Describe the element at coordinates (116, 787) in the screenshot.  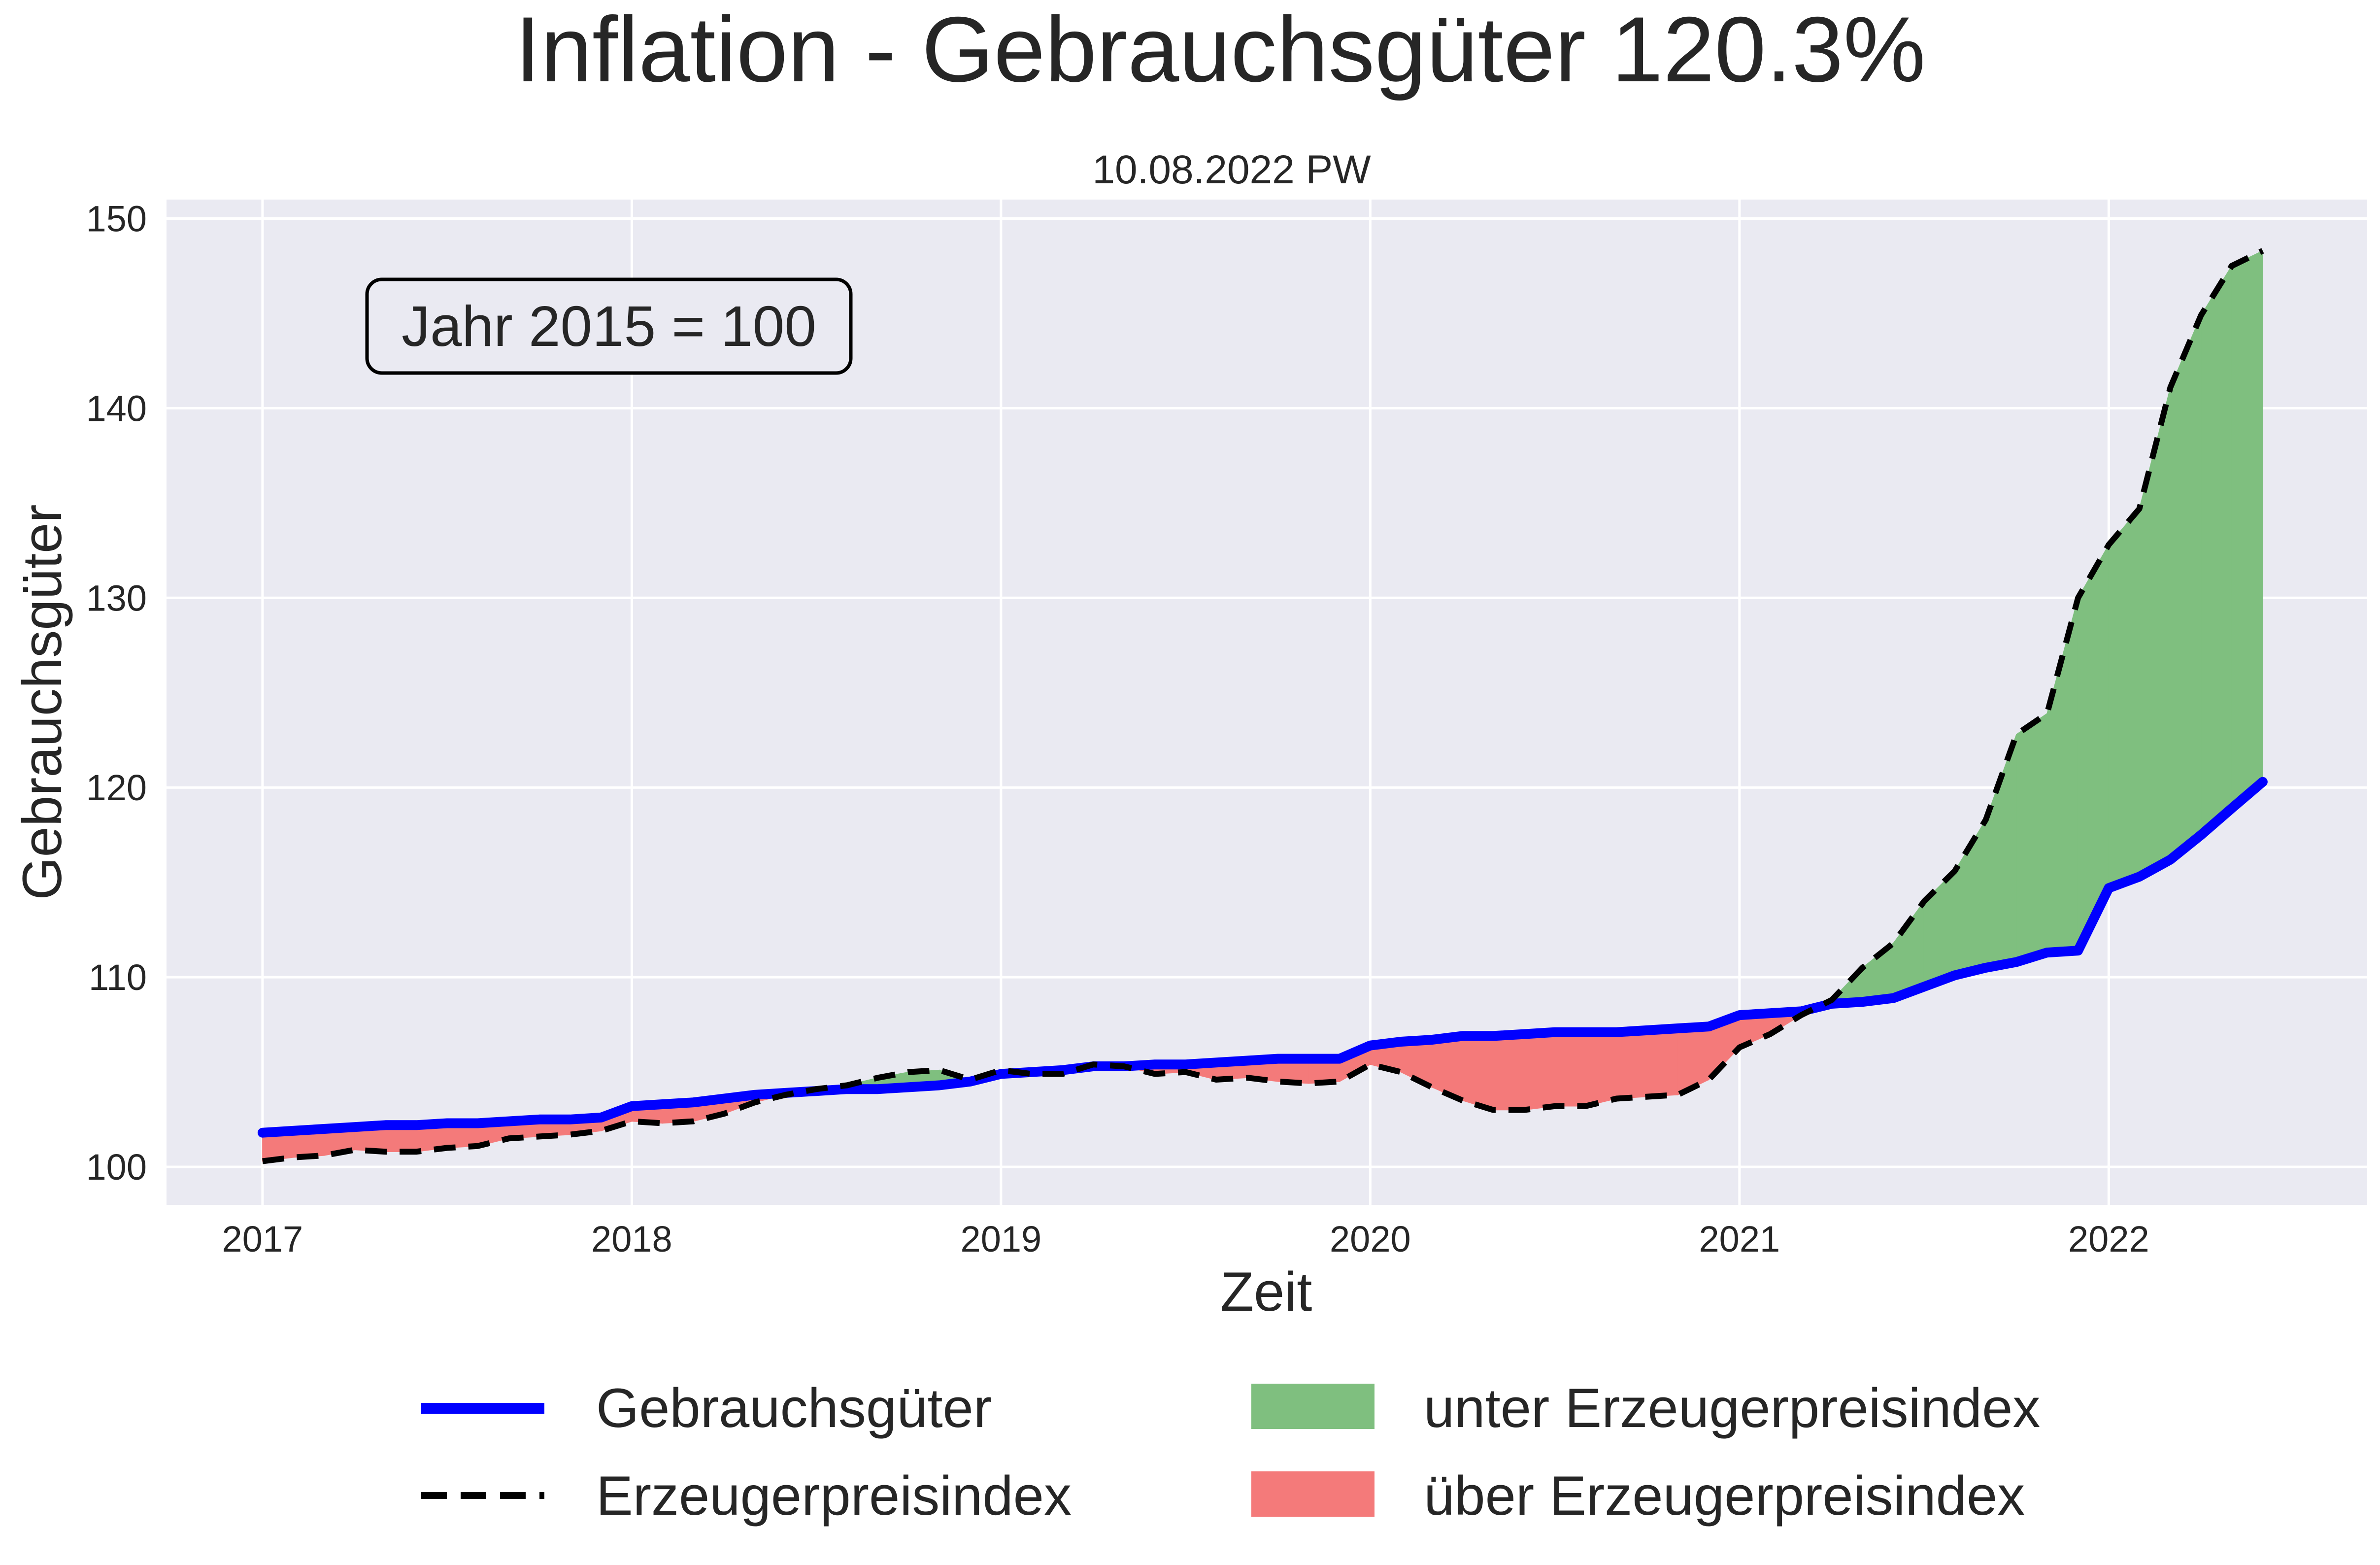
I see `y-tick-label: 120` at that location.